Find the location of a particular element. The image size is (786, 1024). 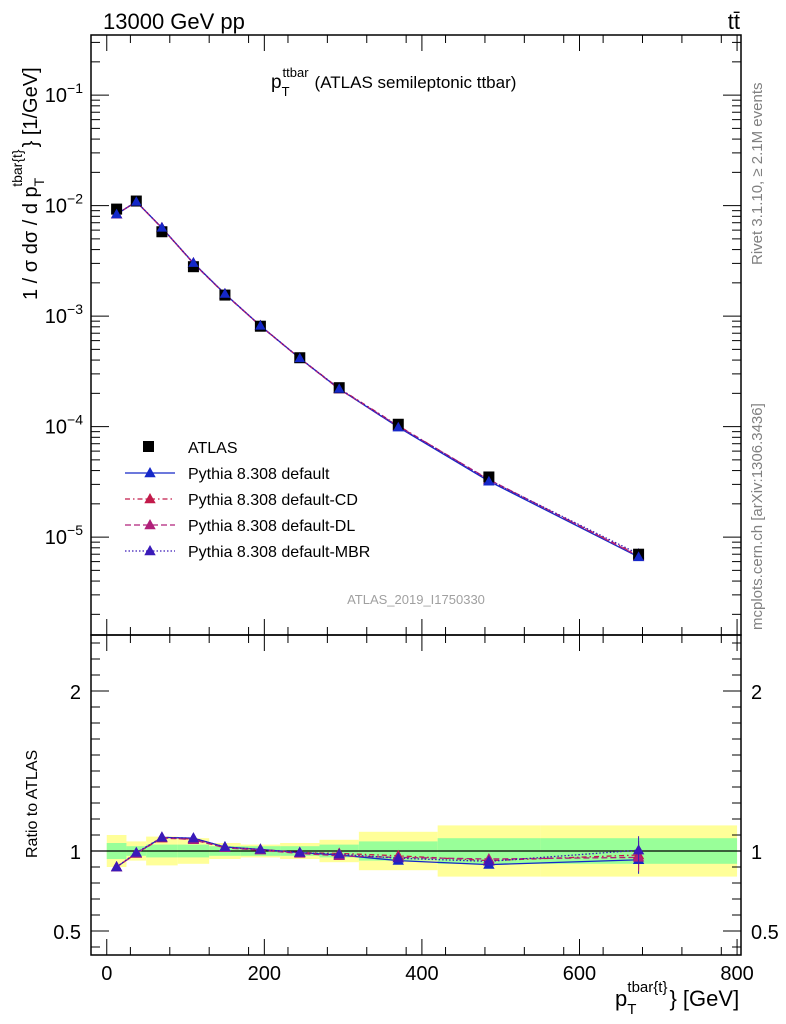

x-tick-label: 0 is located at coordinates (106, 974).